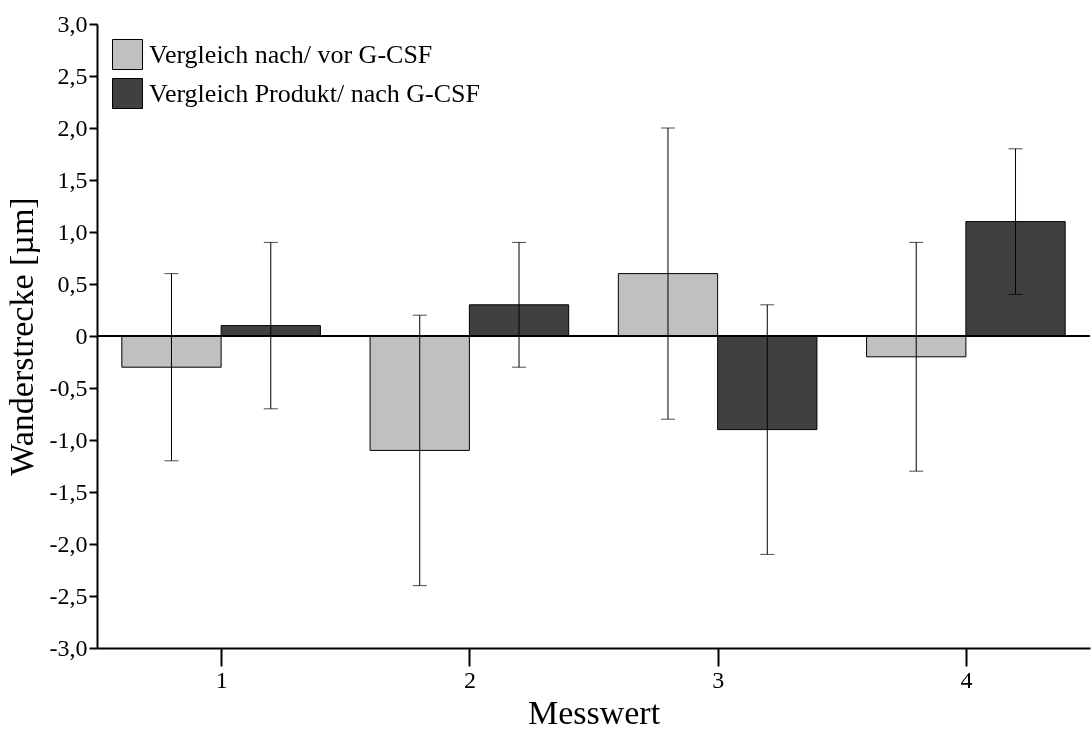 This screenshot has height=734, width=1091. What do you see at coordinates (72, 75) in the screenshot?
I see `y-tick-label: 2,5` at bounding box center [72, 75].